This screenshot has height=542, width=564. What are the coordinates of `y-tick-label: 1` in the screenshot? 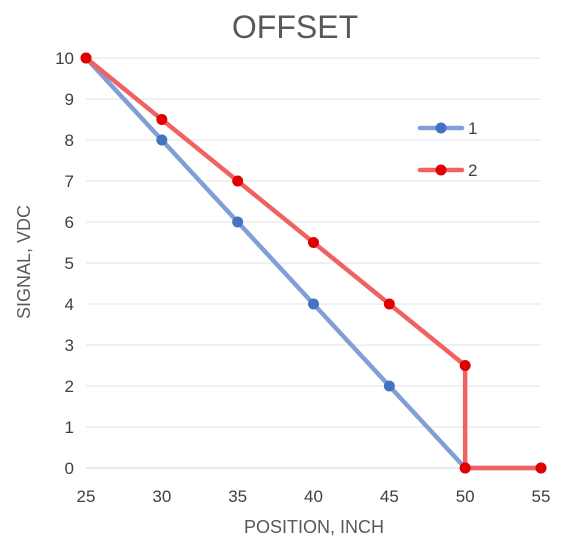 It's located at (69, 427).